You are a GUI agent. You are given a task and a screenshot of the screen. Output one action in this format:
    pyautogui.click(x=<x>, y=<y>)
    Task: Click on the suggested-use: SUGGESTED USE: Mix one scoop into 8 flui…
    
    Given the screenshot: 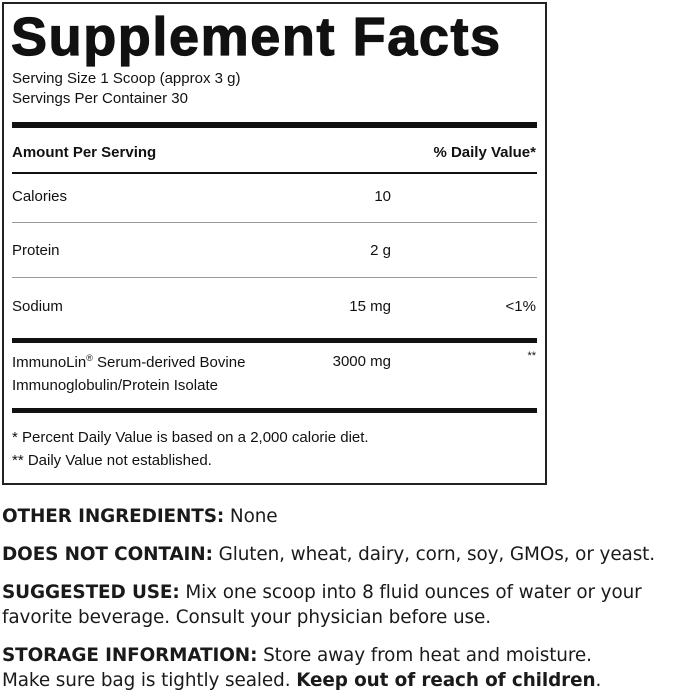 What is the action you would take?
    pyautogui.click(x=322, y=592)
    